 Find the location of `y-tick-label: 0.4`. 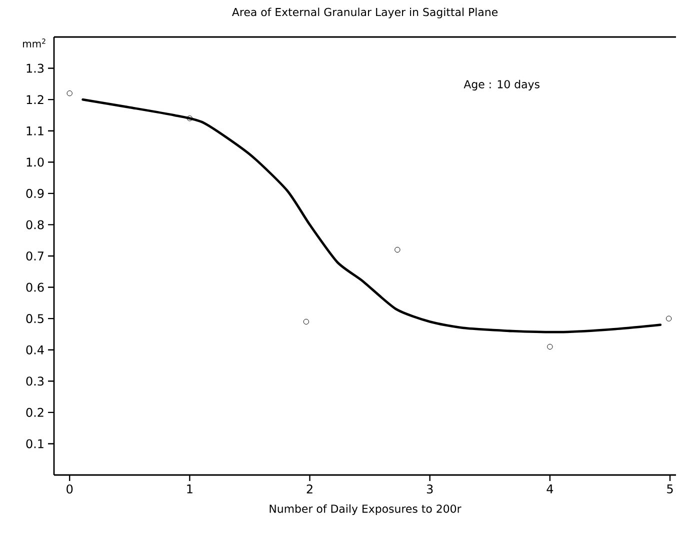

y-tick-label: 0.4 is located at coordinates (35, 349).